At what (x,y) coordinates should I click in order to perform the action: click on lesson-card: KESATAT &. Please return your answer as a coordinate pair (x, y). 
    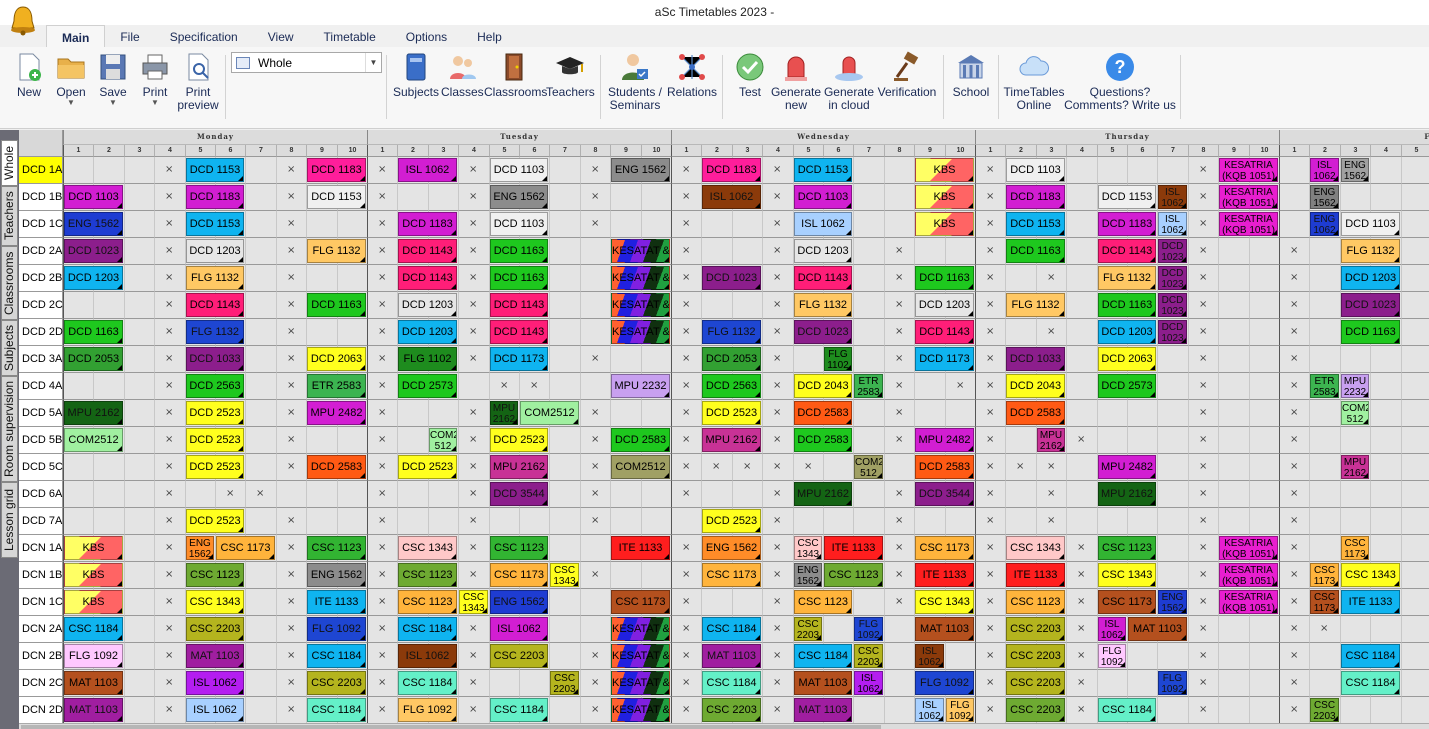
    Looking at the image, I should click on (640, 305).